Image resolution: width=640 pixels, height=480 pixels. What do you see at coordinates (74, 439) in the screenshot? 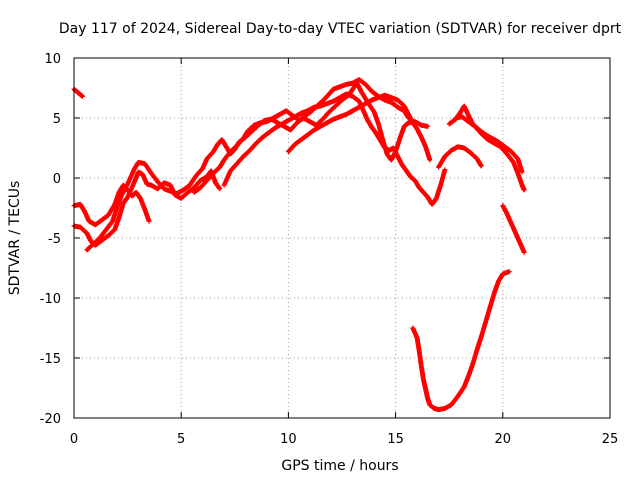
I see `x-tick-label: 0` at bounding box center [74, 439].